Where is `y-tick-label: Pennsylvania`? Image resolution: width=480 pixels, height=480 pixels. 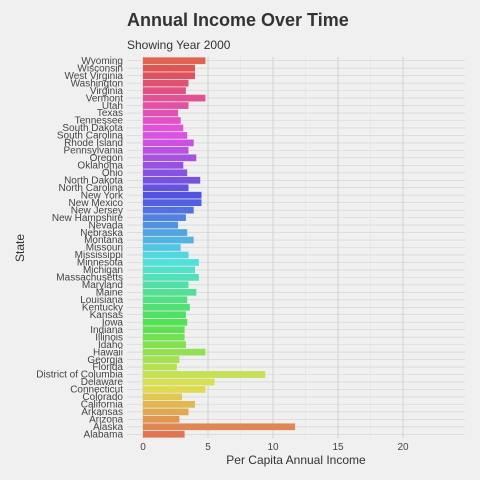
y-tick-label: Pennsylvania is located at coordinates (94, 151).